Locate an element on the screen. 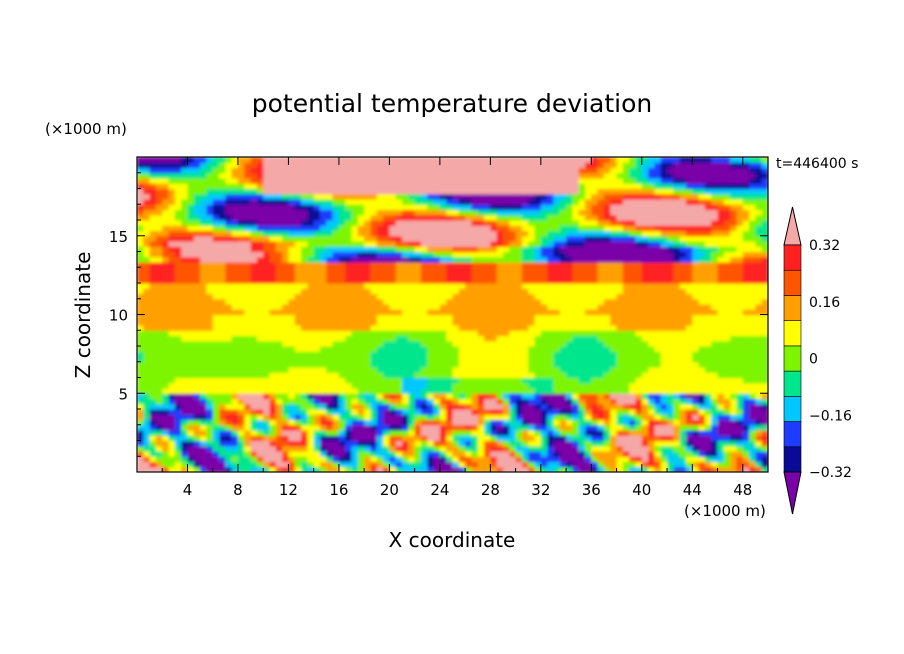 Image resolution: width=904 pixels, height=654 pixels. colorbar-bottom-triangle is located at coordinates (792, 493).